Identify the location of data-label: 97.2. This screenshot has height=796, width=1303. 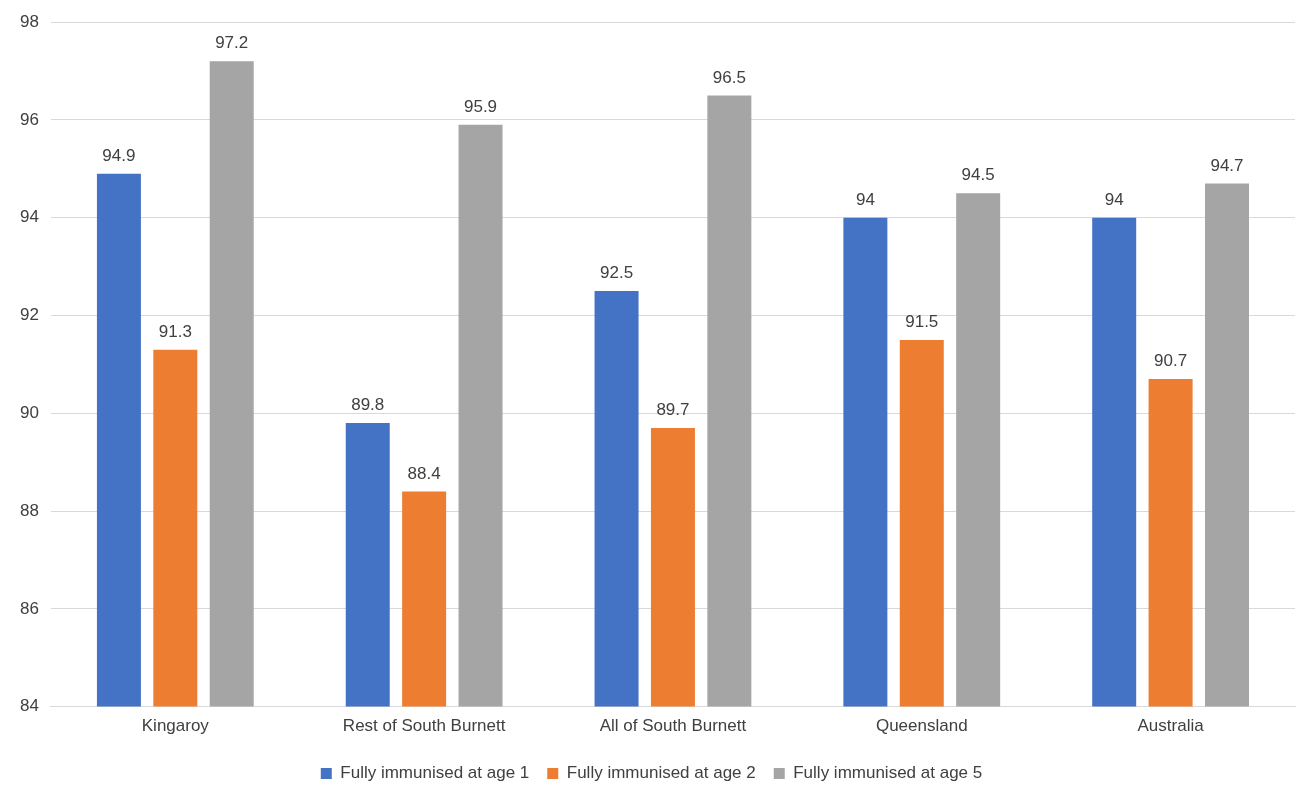
(232, 43).